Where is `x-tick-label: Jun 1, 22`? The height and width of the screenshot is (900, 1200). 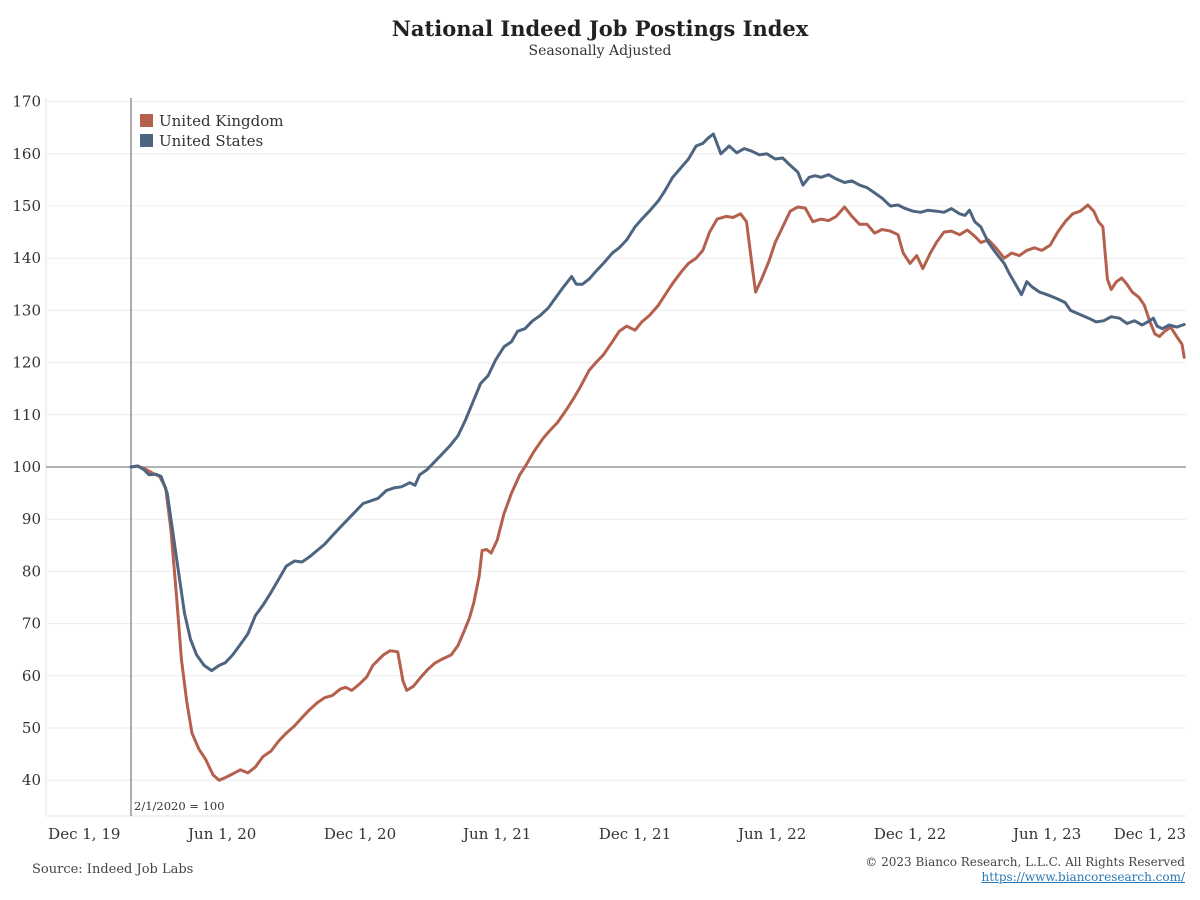
x-tick-label: Jun 1, 22 is located at coordinates (771, 834).